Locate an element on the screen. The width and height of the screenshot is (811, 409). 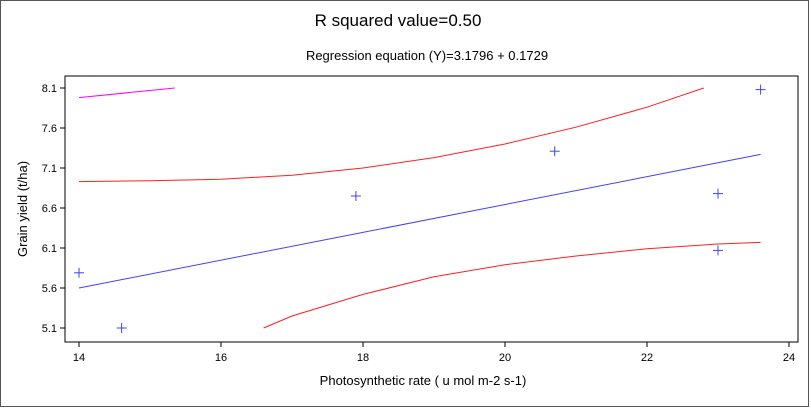
y-tick-label: 8.1 is located at coordinates (49, 89).